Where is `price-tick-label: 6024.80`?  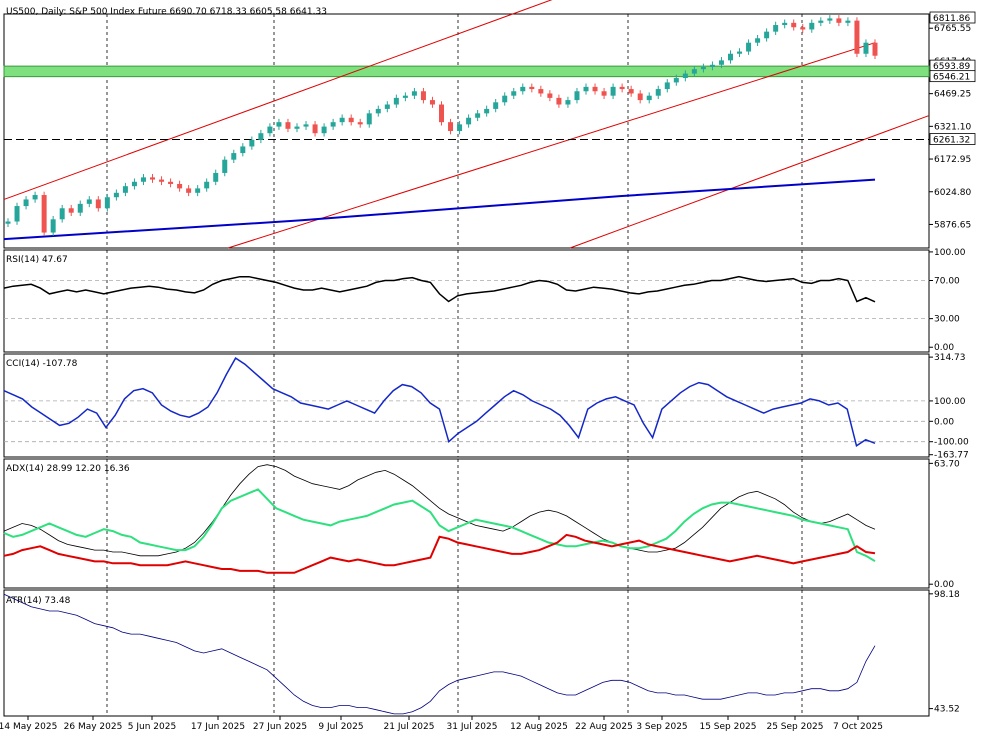
price-tick-label: 6024.80 is located at coordinates (952, 193).